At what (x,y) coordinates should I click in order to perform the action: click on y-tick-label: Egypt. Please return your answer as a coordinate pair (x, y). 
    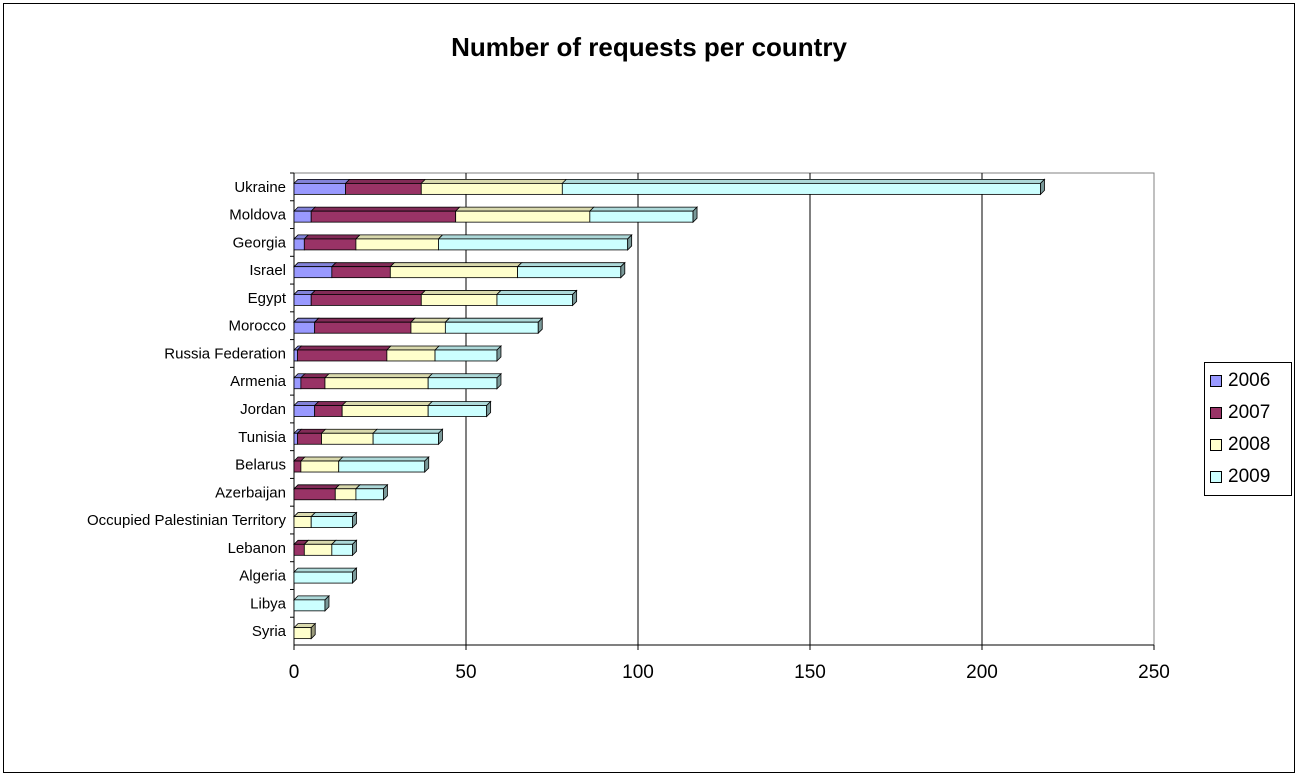
    Looking at the image, I should click on (267, 298).